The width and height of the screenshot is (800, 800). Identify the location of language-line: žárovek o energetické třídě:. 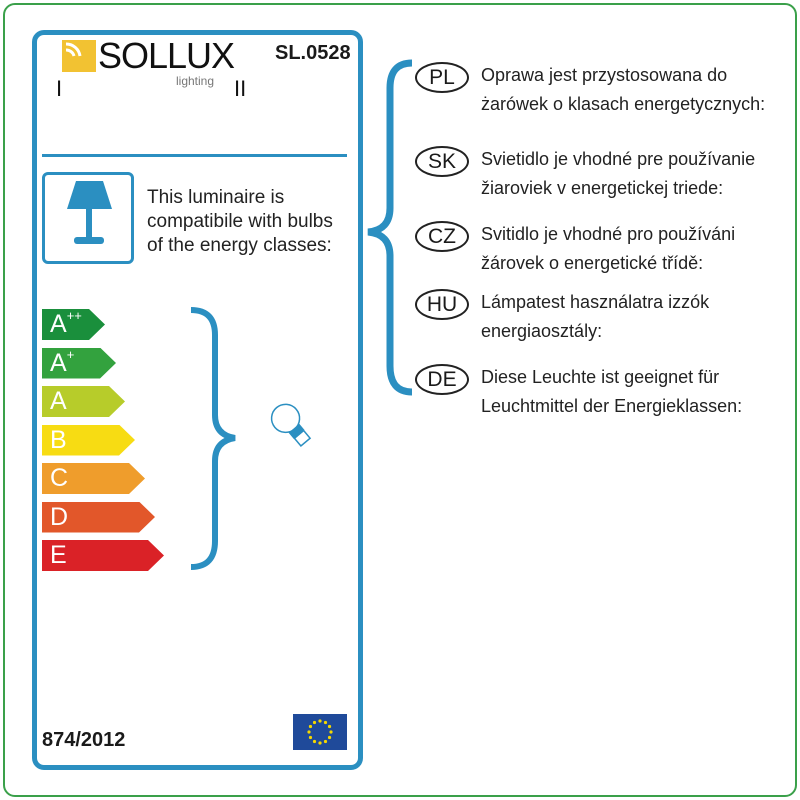
(592, 263).